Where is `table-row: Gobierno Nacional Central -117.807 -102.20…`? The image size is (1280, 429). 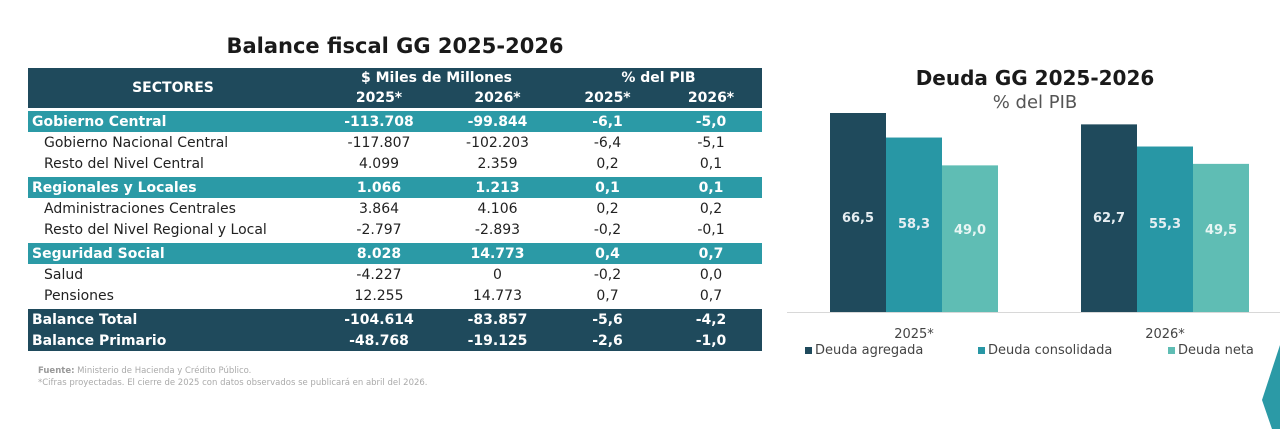
table-row: Gobierno Nacional Central -117.807 -102.20… is located at coordinates (395, 142).